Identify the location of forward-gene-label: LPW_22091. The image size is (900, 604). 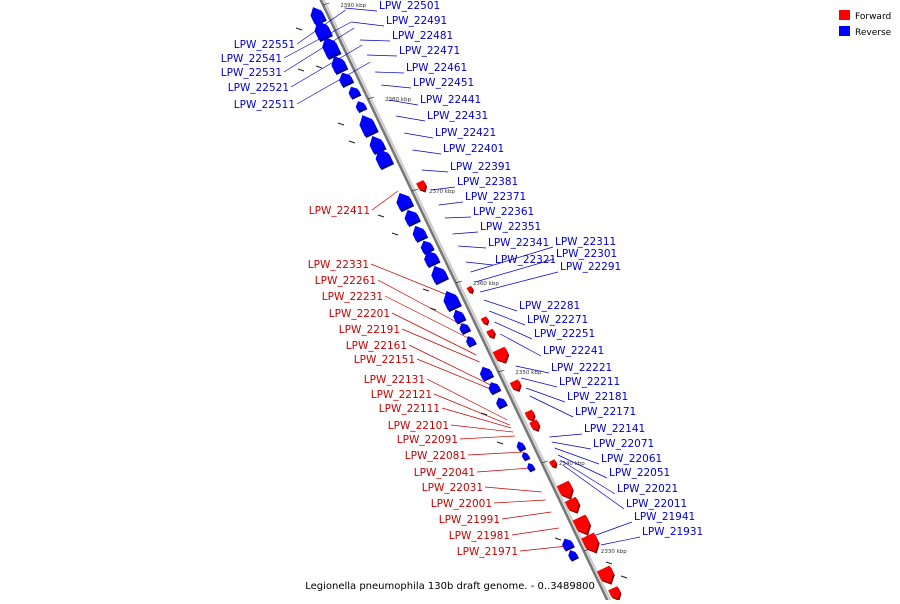
(427, 440).